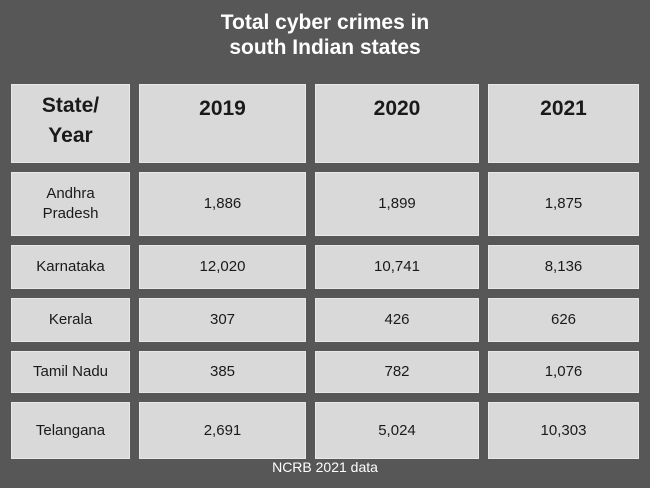 This screenshot has height=488, width=650. I want to click on chart-title-line-2: south Indian states, so click(325, 47).